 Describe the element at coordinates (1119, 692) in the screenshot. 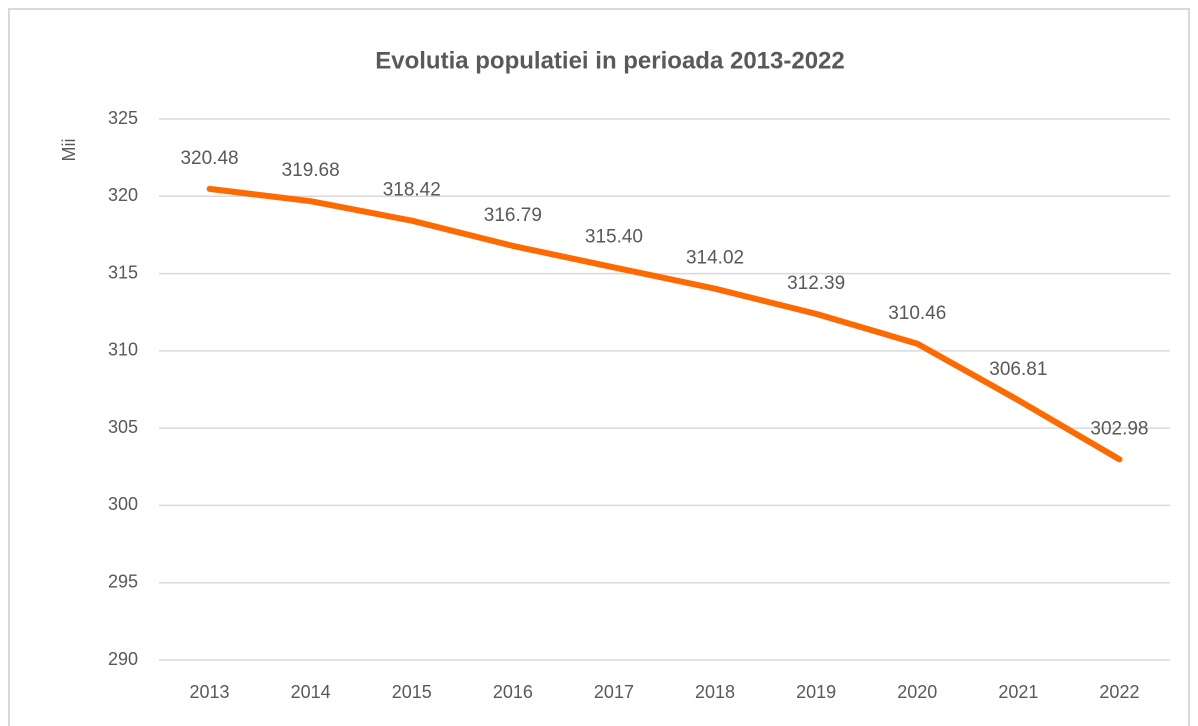

I see `x-tick-label: 2022` at that location.